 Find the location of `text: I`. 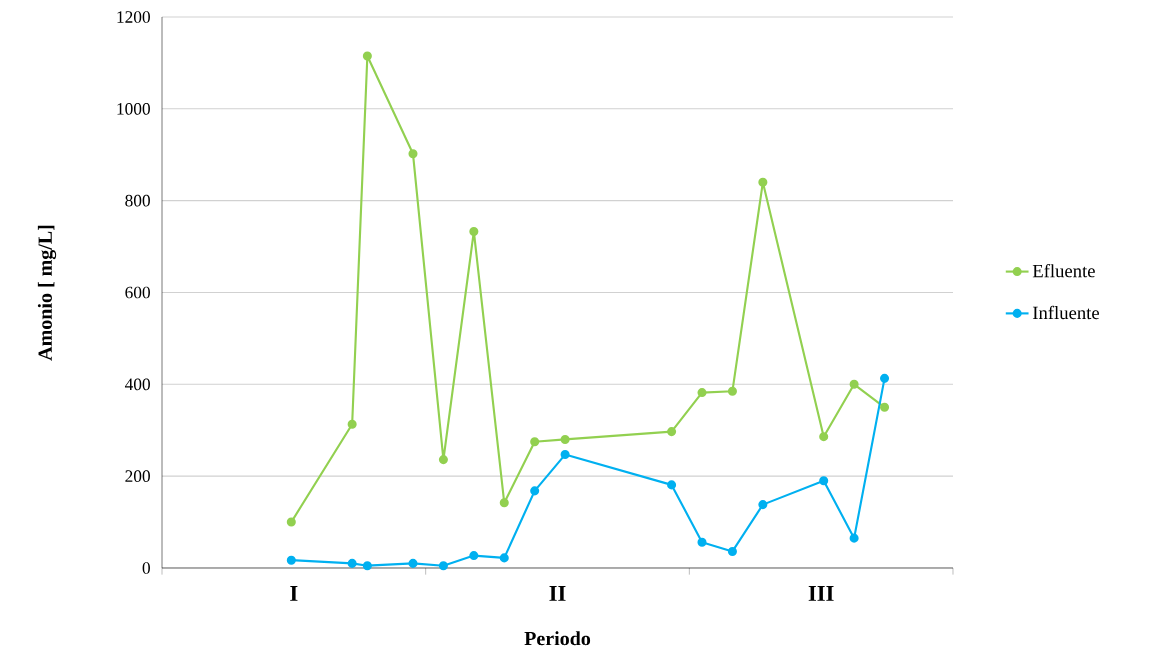

text: I is located at coordinates (294, 593).